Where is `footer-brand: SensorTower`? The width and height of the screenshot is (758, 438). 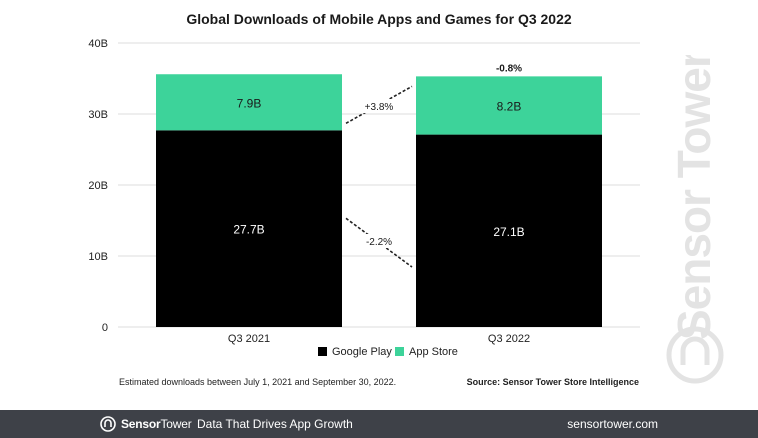 footer-brand: SensorTower is located at coordinates (156, 424).